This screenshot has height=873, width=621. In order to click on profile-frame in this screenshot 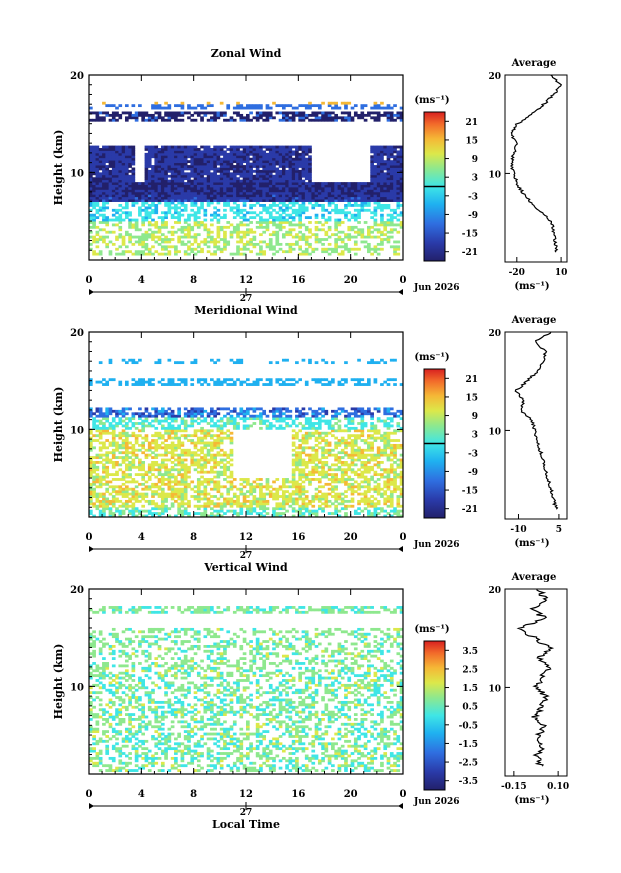, I will do `click(536, 168)`.